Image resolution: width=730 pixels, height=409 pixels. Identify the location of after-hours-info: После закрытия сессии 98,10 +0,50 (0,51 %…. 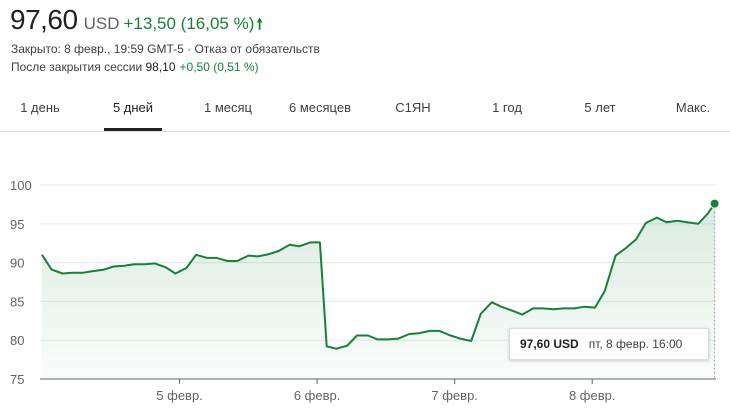
(135, 67).